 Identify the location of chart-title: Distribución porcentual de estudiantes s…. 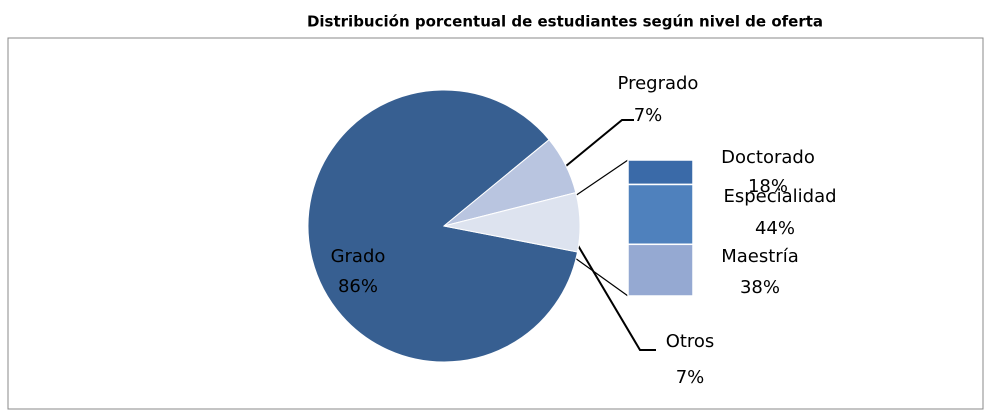
(565, 22).